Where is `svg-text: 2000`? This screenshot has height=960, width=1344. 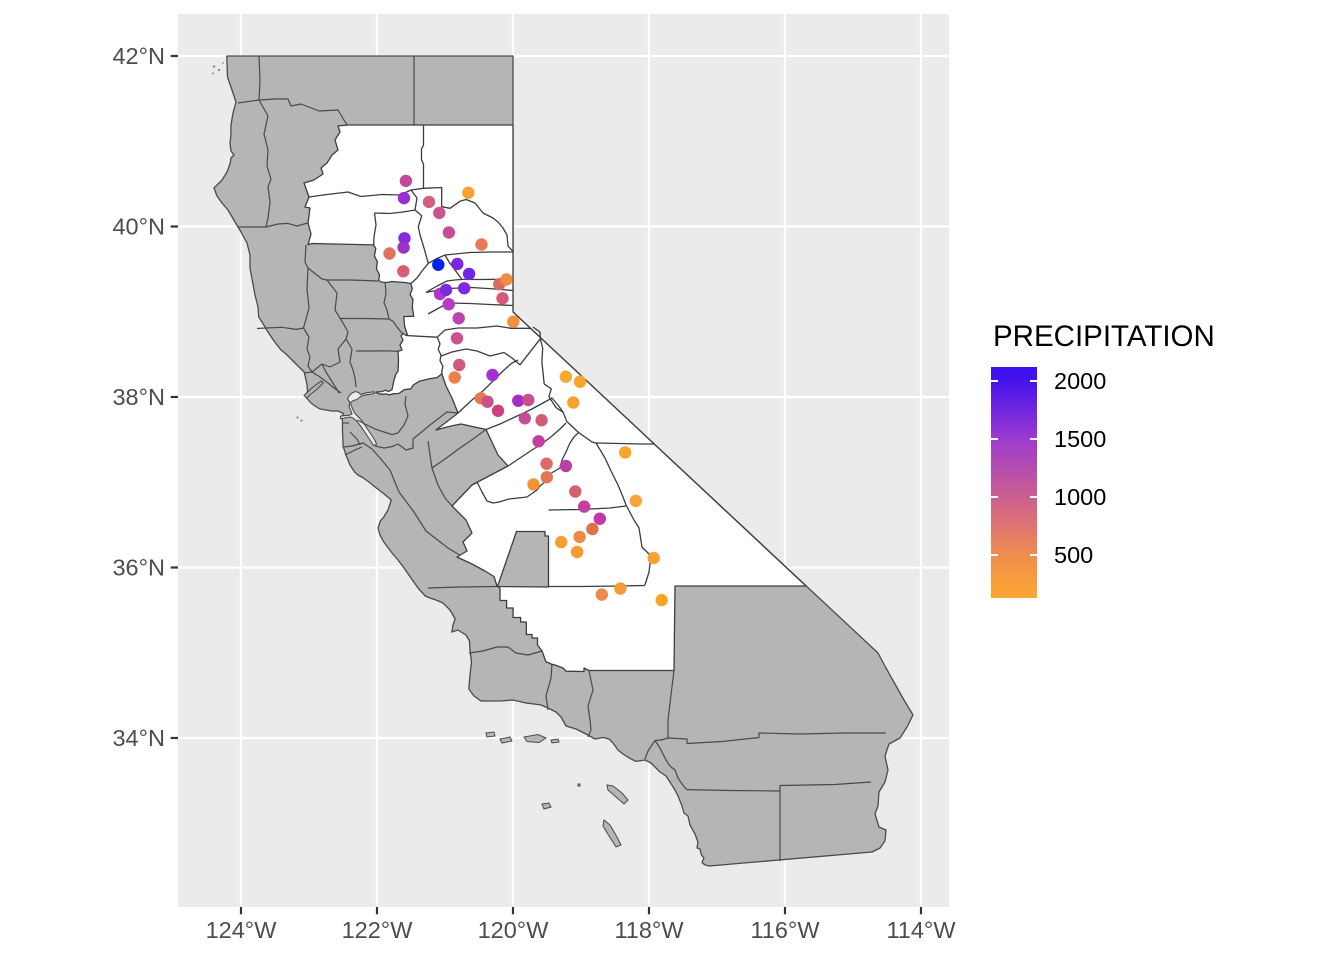
svg-text: 2000 is located at coordinates (1080, 381).